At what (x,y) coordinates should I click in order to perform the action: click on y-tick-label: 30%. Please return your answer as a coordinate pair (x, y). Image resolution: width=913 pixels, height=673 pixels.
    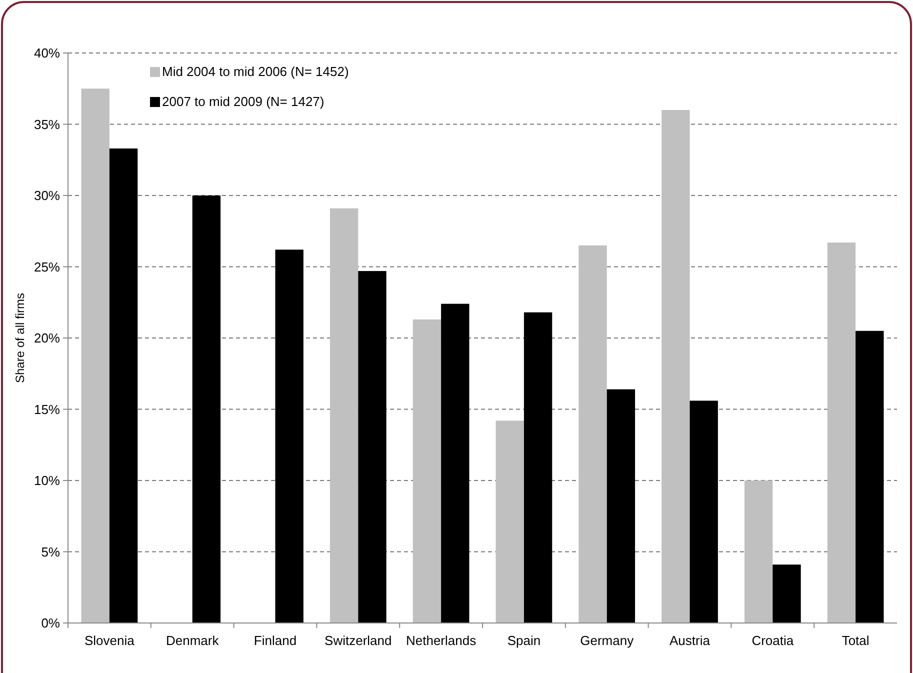
    Looking at the image, I should click on (47, 196).